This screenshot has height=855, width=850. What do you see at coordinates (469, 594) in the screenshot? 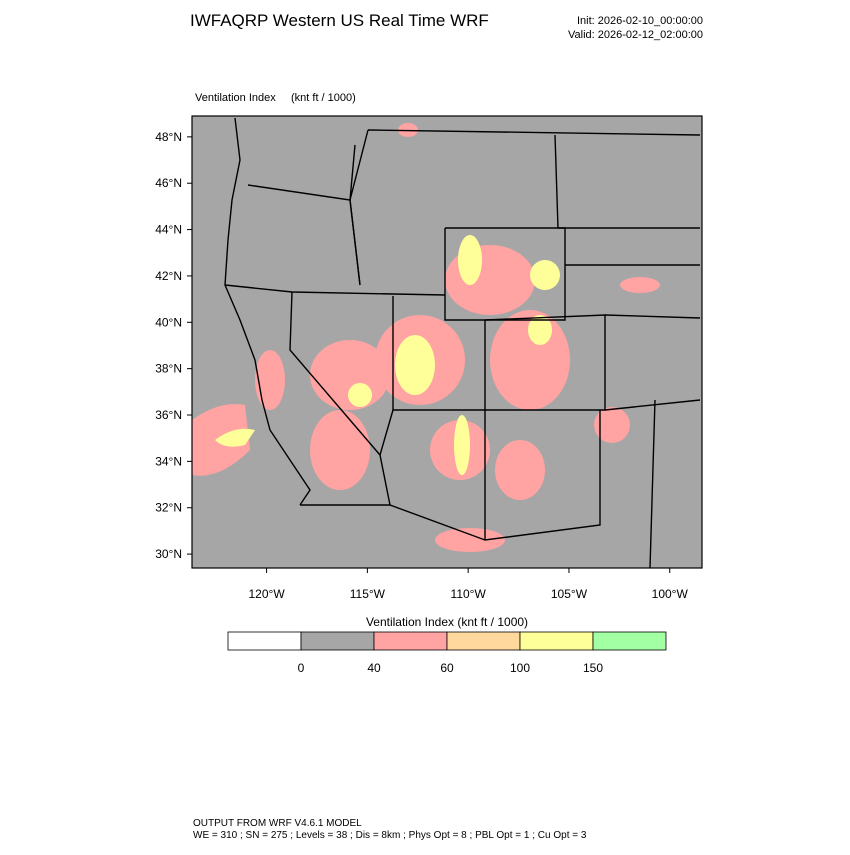
I see `x-tick-label: 110°W` at bounding box center [469, 594].